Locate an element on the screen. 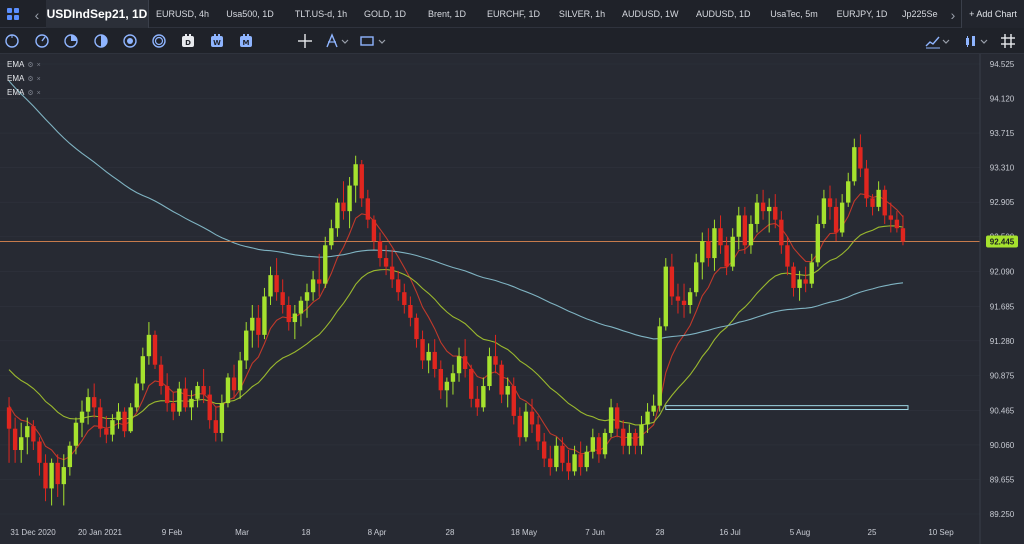 The height and width of the screenshot is (544, 1024). pie-icon is located at coordinates (71, 41).